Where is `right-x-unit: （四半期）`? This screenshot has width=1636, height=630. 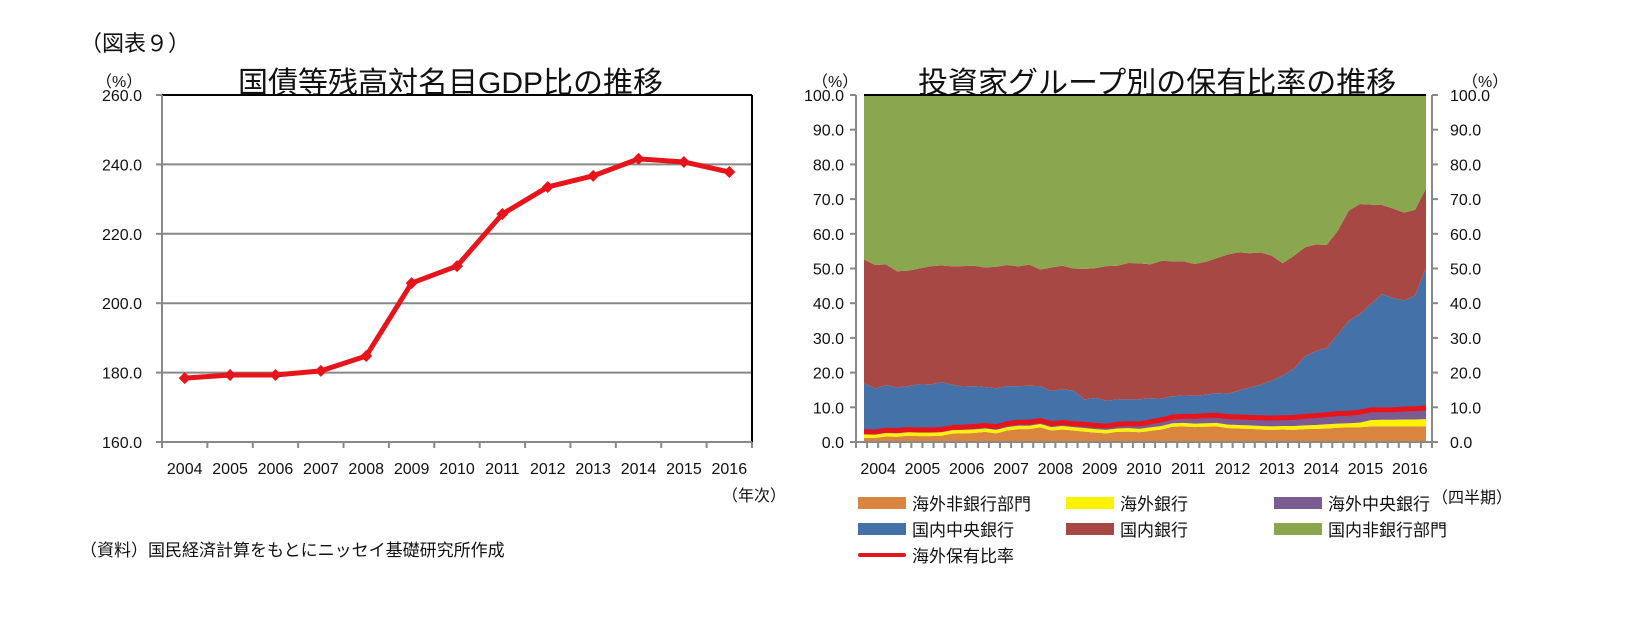
right-x-unit: （四半期） is located at coordinates (1472, 498).